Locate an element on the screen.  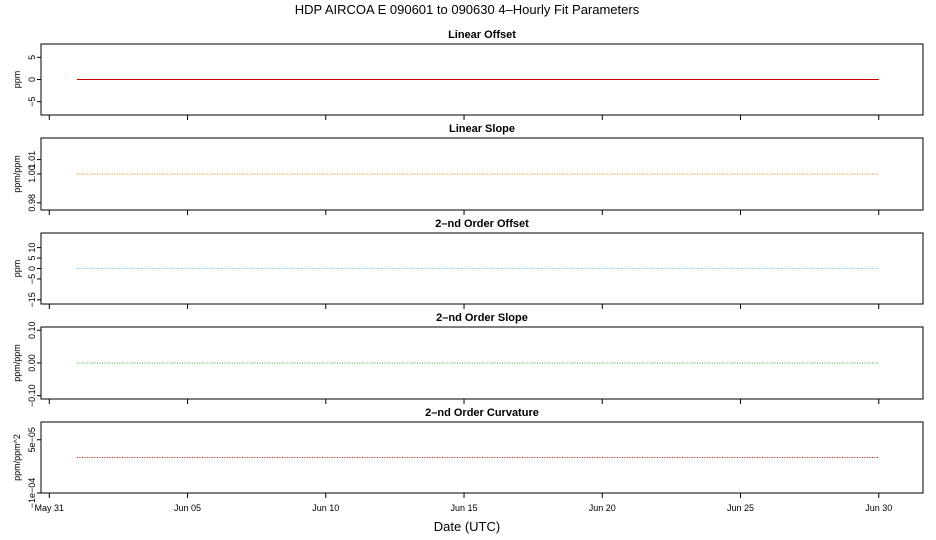
x-tick-label: Jun 05 is located at coordinates (187, 508).